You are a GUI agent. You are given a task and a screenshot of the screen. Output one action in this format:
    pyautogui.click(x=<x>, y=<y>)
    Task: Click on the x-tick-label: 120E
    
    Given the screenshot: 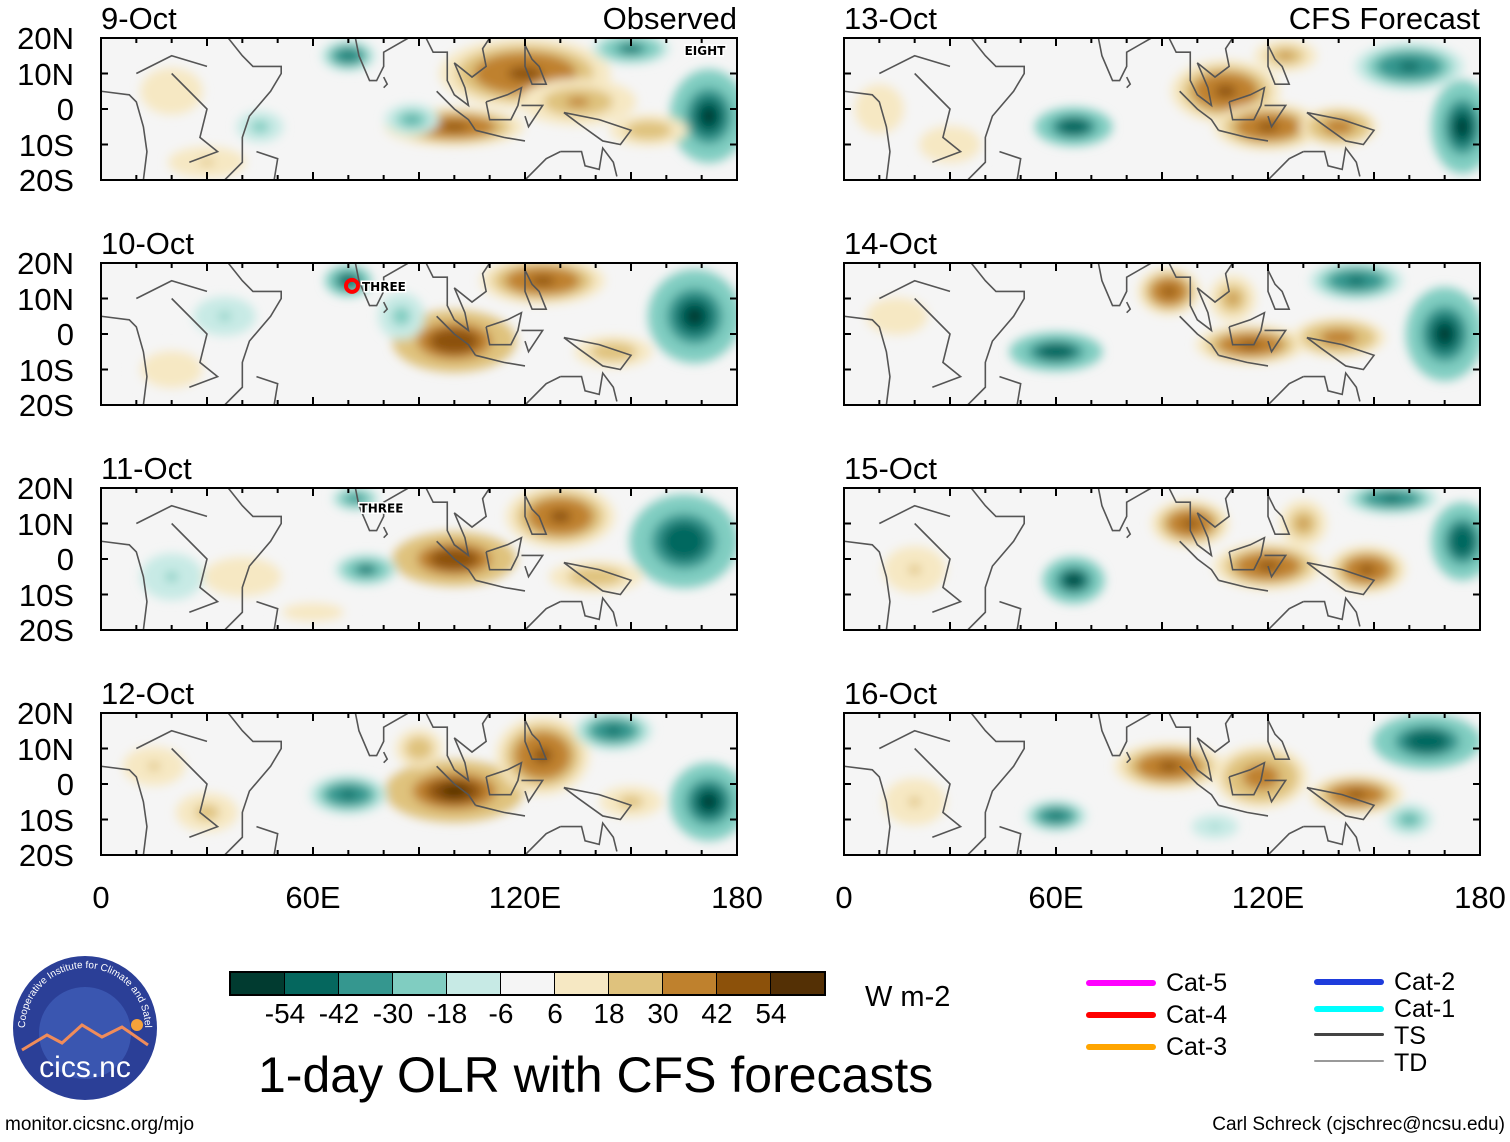 What is the action you would take?
    pyautogui.click(x=525, y=897)
    